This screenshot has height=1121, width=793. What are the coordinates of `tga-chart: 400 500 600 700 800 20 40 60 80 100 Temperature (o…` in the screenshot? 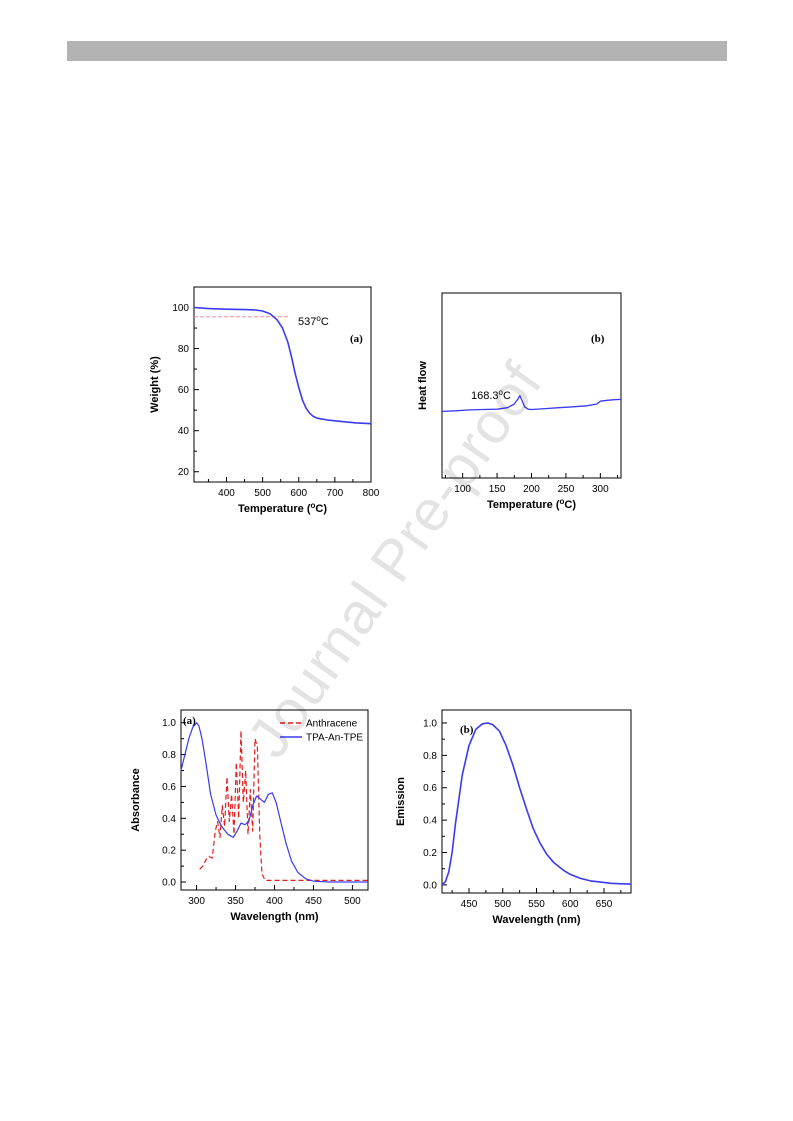 It's located at (264, 401).